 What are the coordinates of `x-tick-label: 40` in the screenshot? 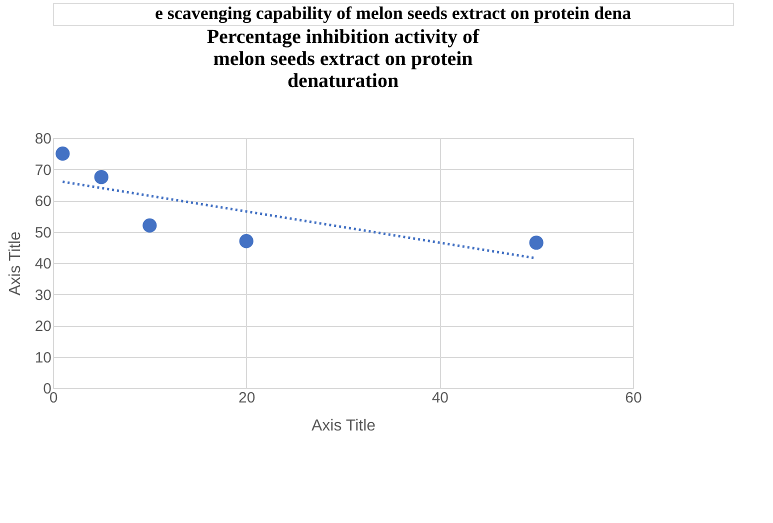 It's located at (440, 398).